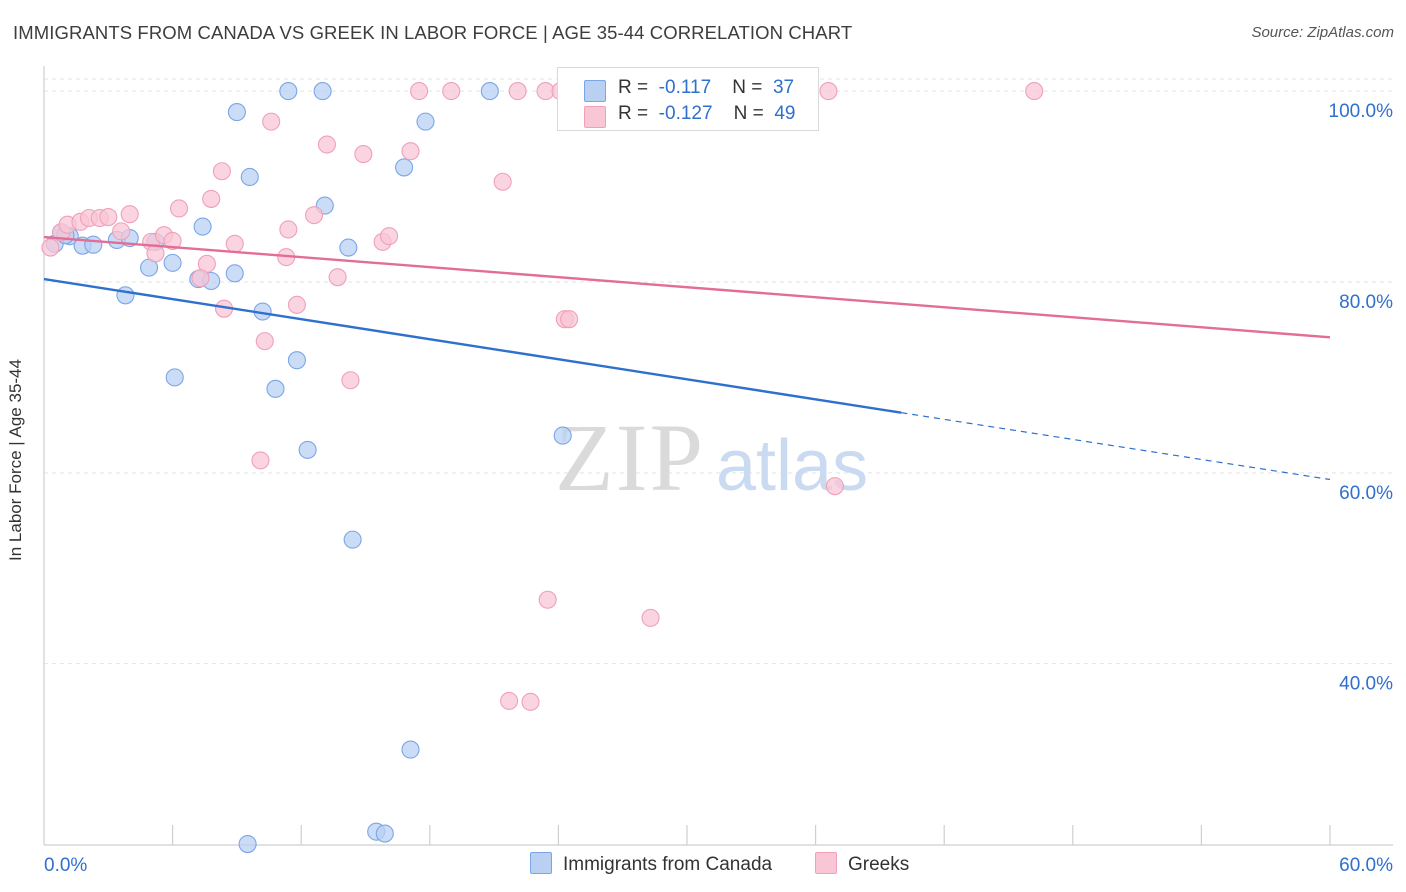  What do you see at coordinates (711, 457) in the screenshot?
I see `watermark: ZIP atlas` at bounding box center [711, 457].